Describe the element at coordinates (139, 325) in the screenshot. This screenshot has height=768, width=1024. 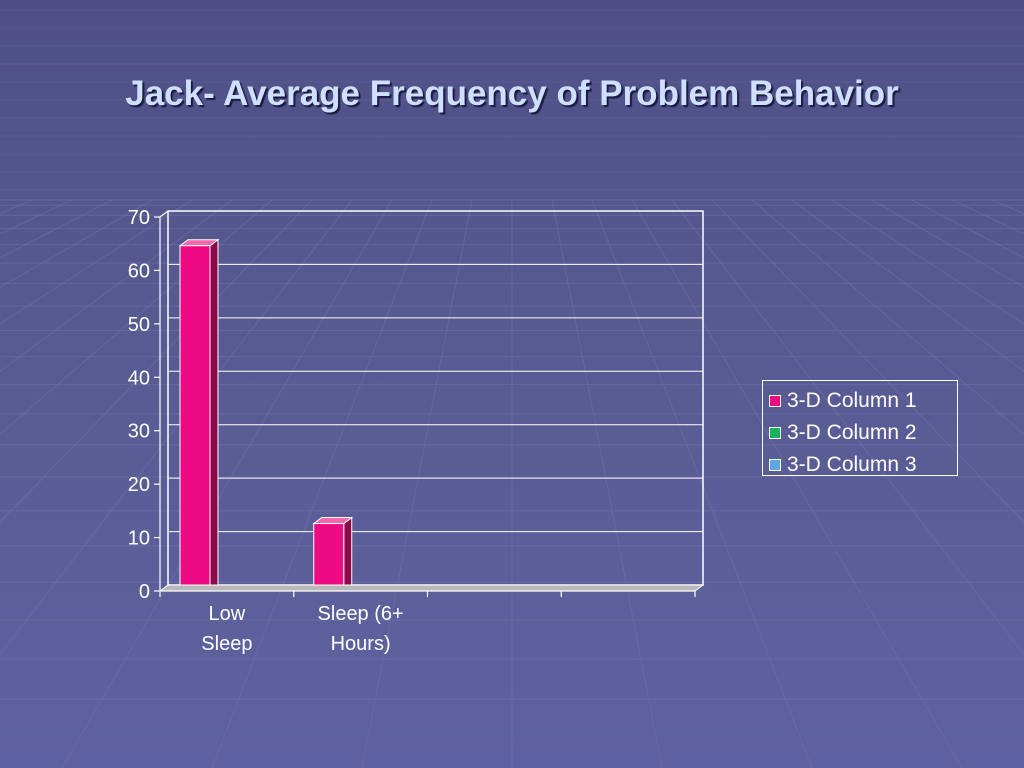
I see `y-tick-label: 50` at that location.